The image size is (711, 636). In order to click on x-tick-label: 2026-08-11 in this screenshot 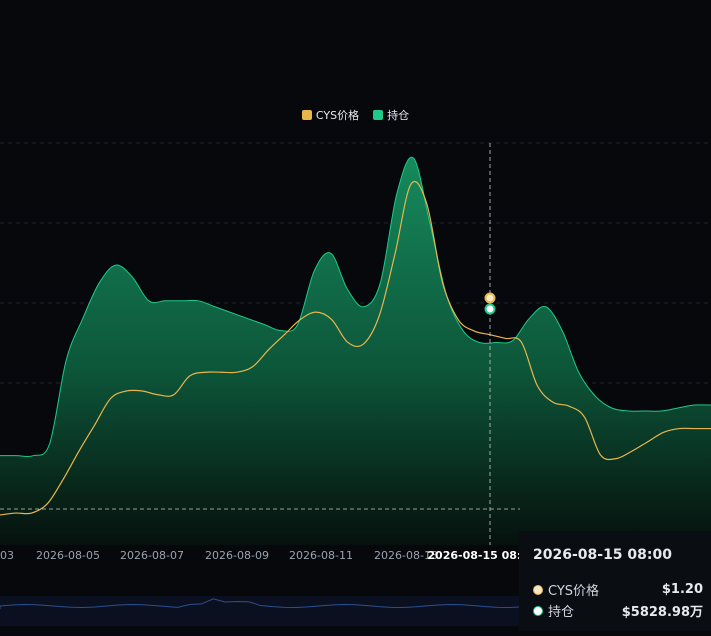, I will do `click(321, 555)`.